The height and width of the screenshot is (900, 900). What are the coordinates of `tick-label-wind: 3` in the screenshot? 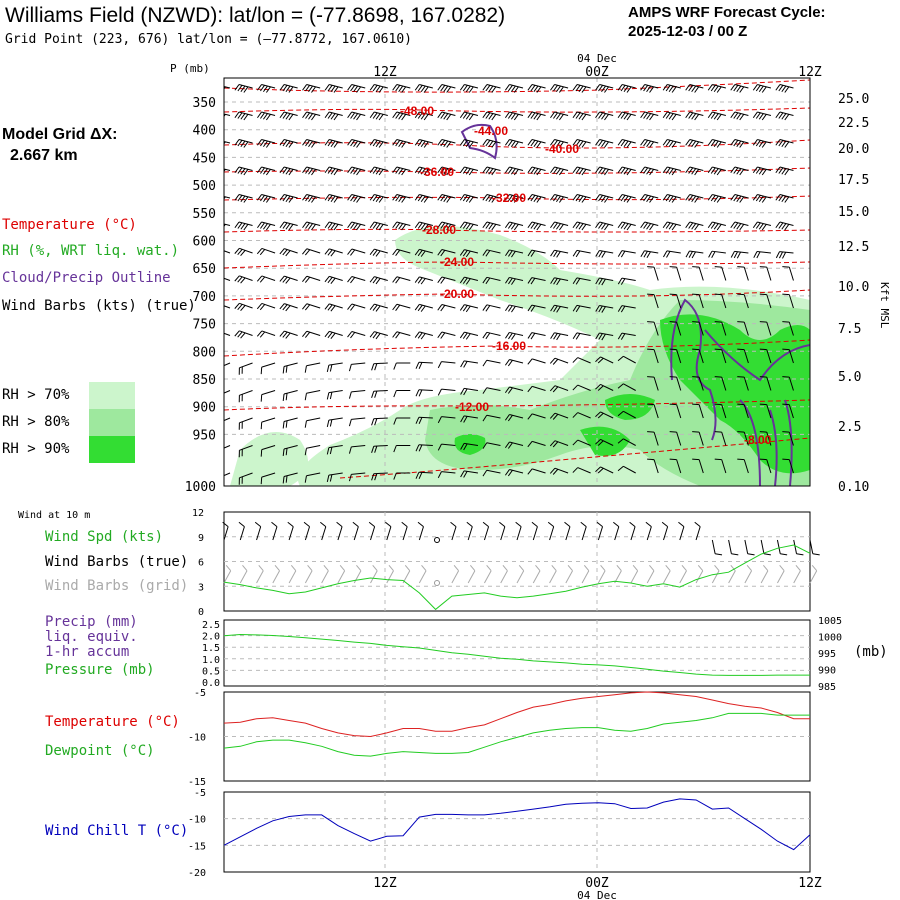 It's located at (201, 587).